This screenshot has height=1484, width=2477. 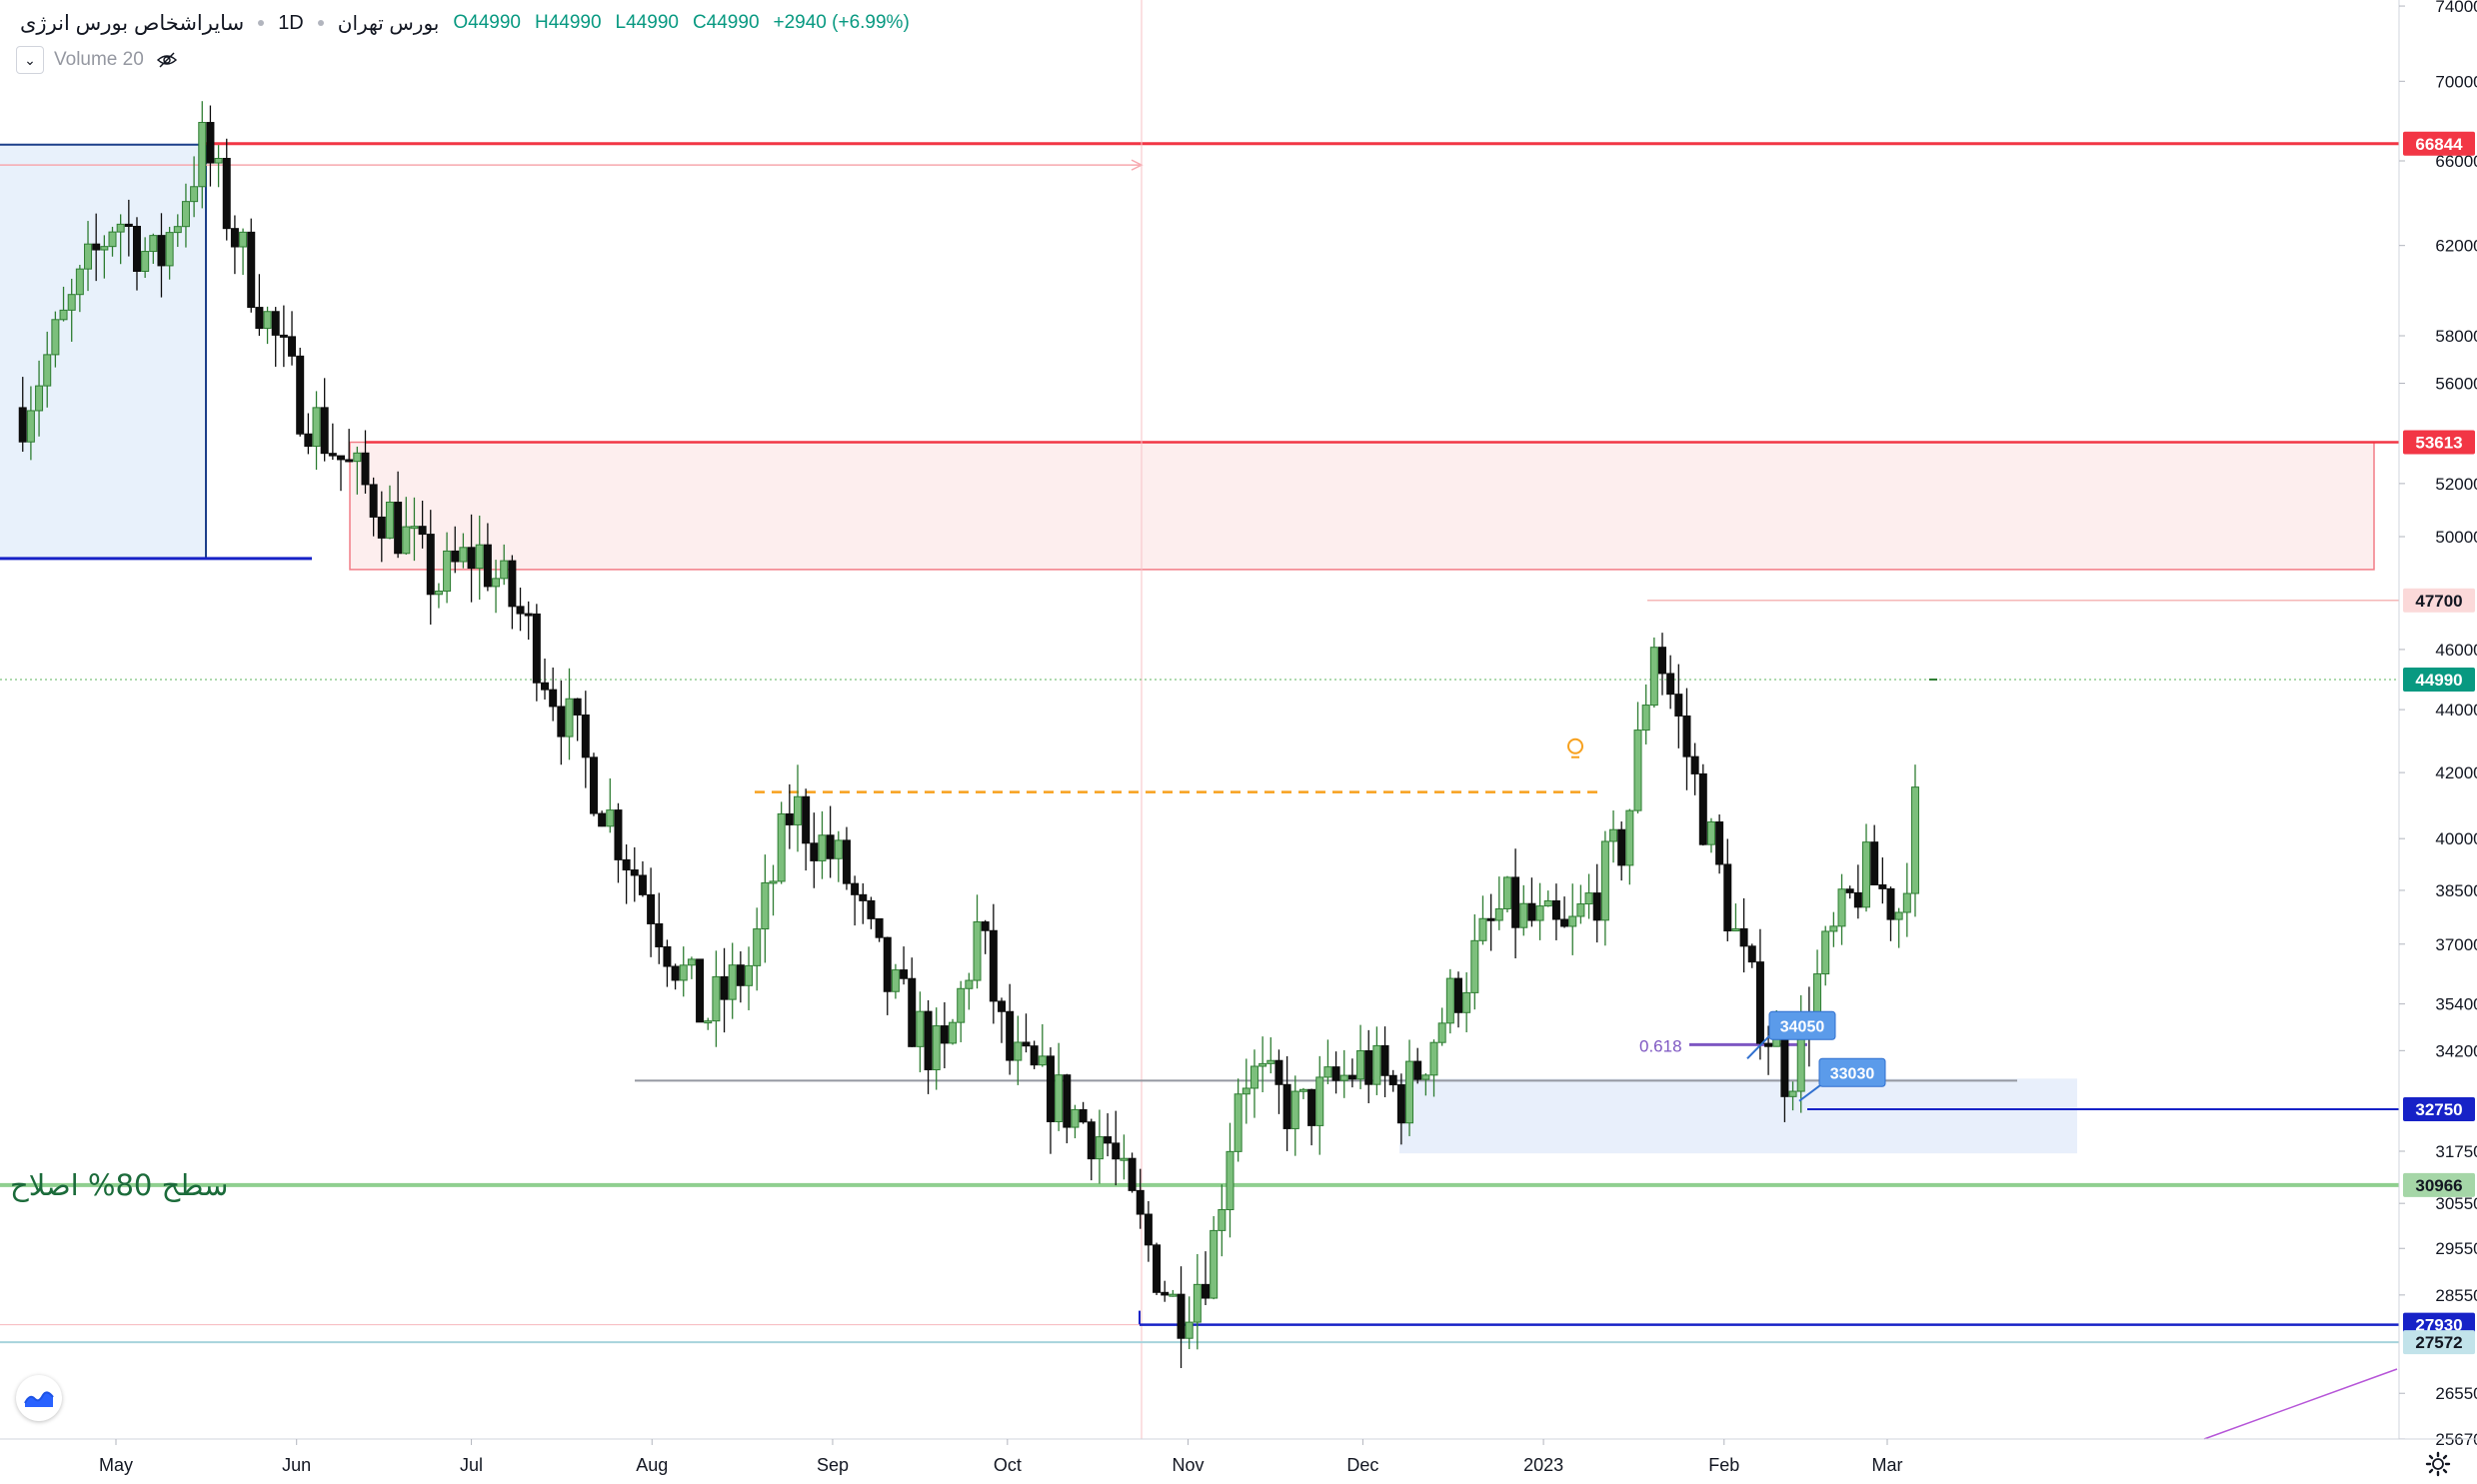 What do you see at coordinates (167, 60) in the screenshot?
I see `hidden-eye-icon` at bounding box center [167, 60].